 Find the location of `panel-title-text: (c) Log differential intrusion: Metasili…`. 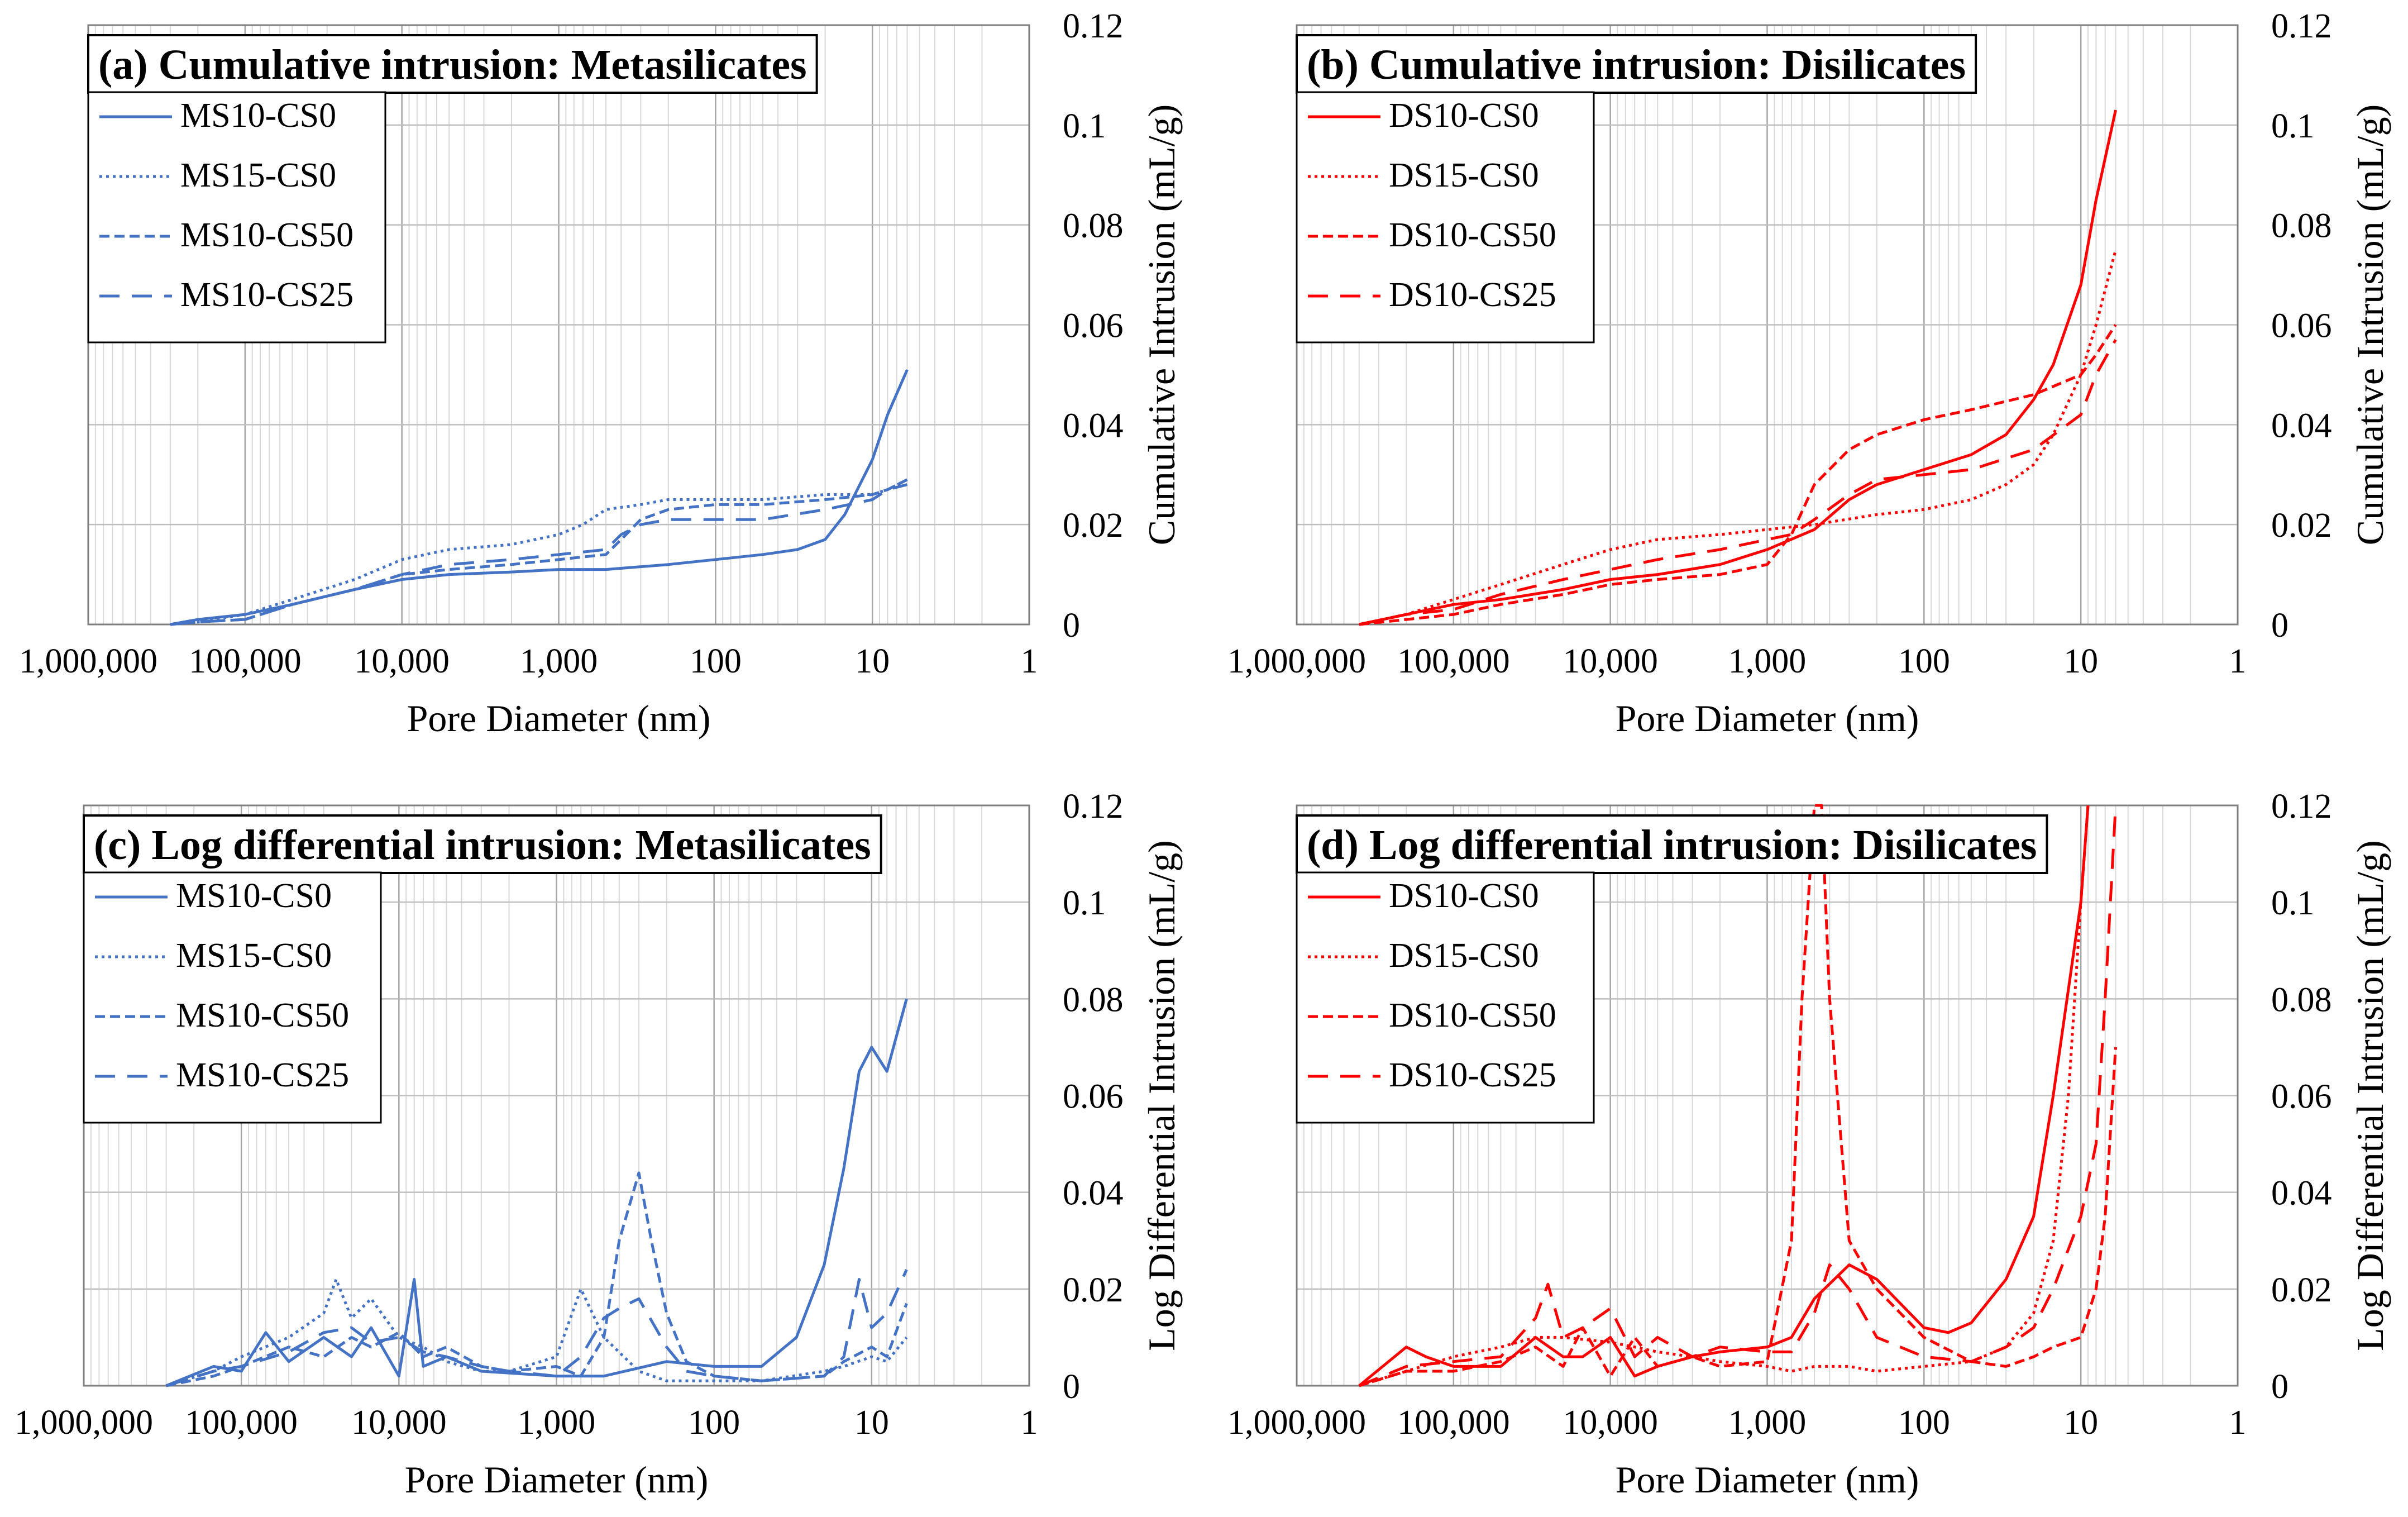

panel-title-text: (c) Log differential intrusion: Metasili… is located at coordinates (482, 845).